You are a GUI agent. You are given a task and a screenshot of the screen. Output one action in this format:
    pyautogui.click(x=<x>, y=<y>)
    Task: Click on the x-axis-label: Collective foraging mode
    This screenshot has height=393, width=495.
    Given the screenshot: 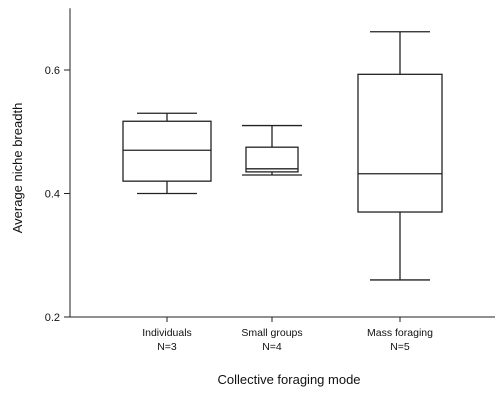 What is the action you would take?
    pyautogui.click(x=288, y=379)
    